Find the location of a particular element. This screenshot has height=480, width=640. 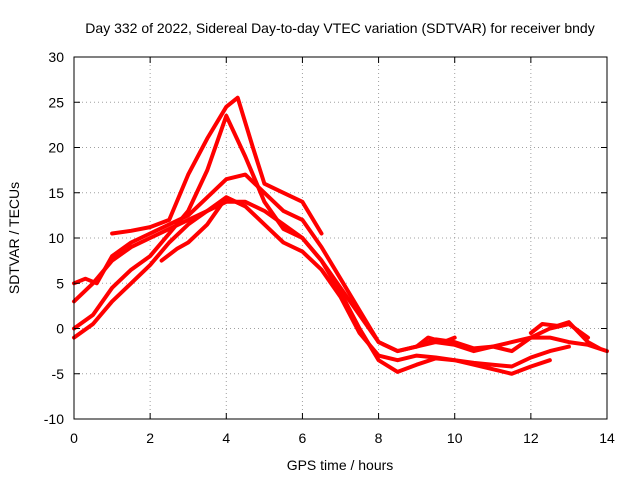

y-tick-label: -10 is located at coordinates (54, 419).